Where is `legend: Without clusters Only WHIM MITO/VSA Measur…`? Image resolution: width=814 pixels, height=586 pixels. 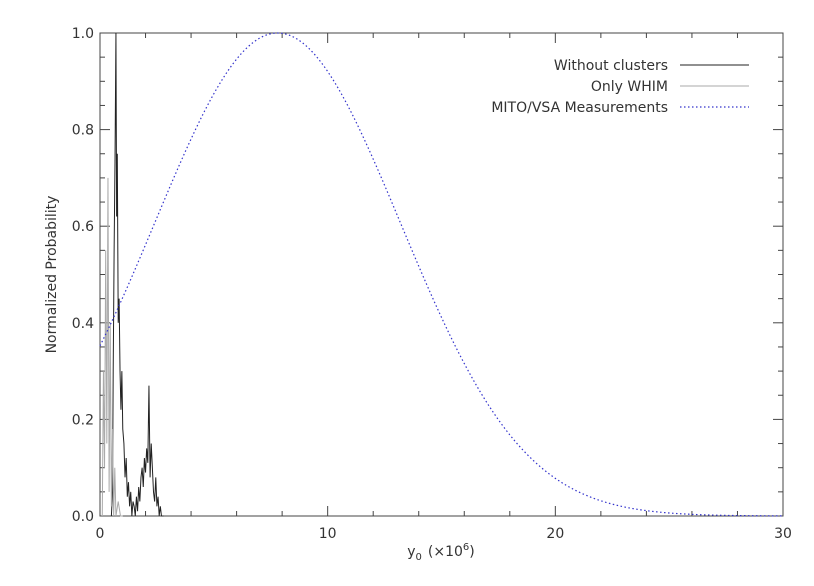
legend: Without clusters Only WHIM MITO/VSA Measur… is located at coordinates (620, 87).